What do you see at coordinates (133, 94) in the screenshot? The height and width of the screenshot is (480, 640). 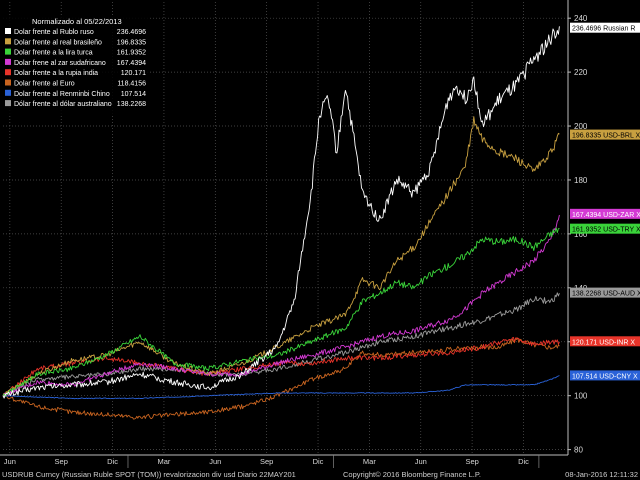 I see `legend-value: 107.514` at bounding box center [133, 94].